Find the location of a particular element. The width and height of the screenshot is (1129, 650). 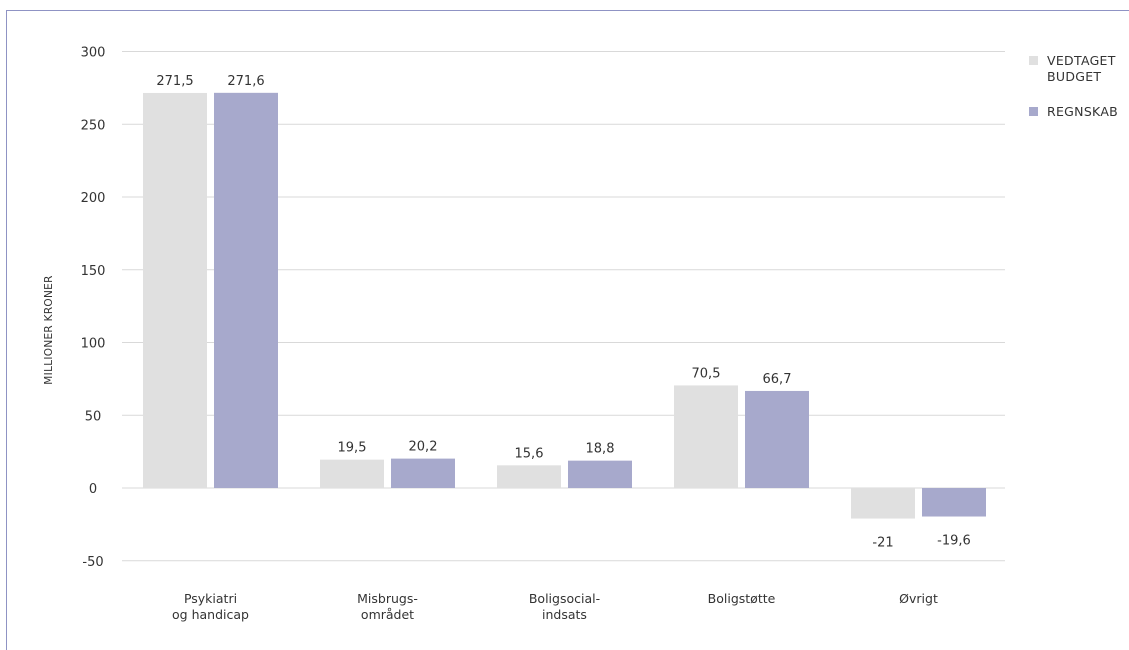

y-axis-label: MILLIONER KRONER is located at coordinates (49, 329).